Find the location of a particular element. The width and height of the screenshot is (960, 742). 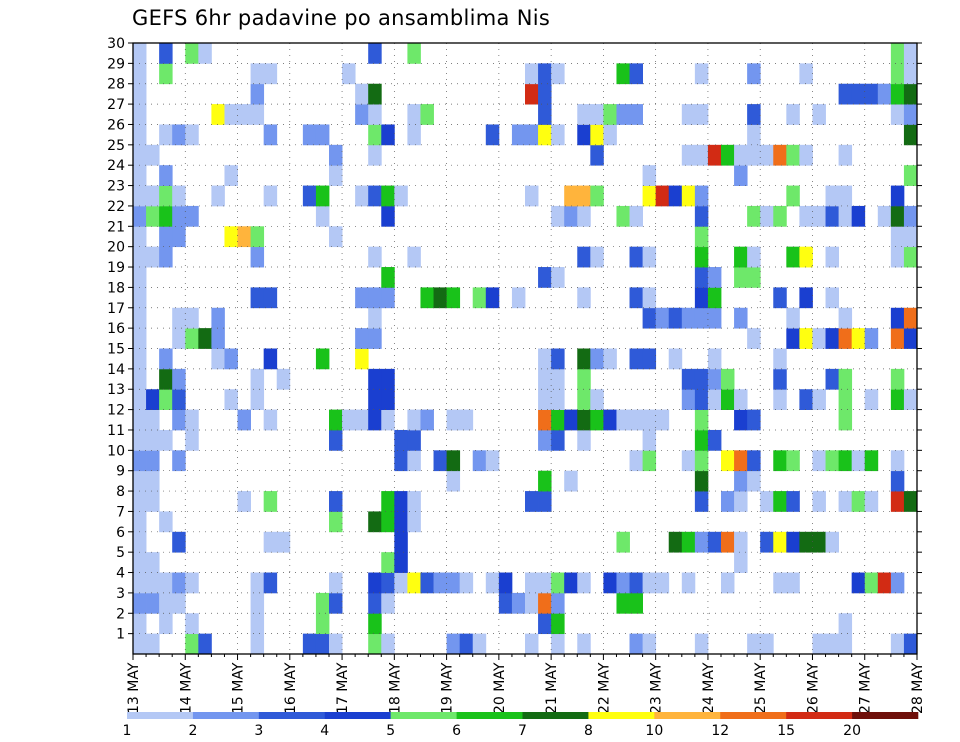

colorbar-label: 6 is located at coordinates (456, 731).